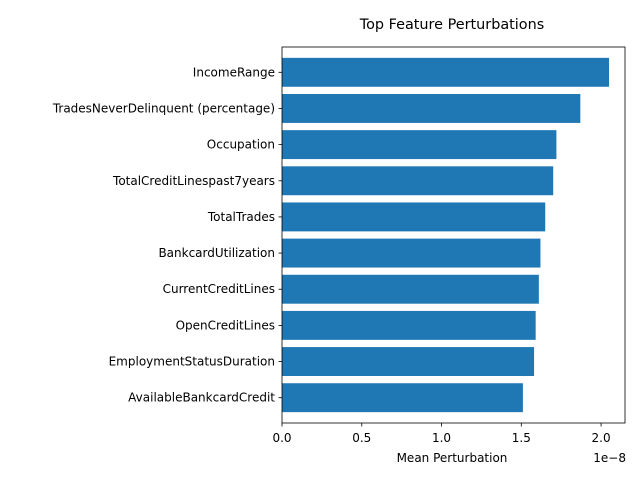 The height and width of the screenshot is (484, 640). I want to click on y-tick-label: BankcardUtilization, so click(216, 253).